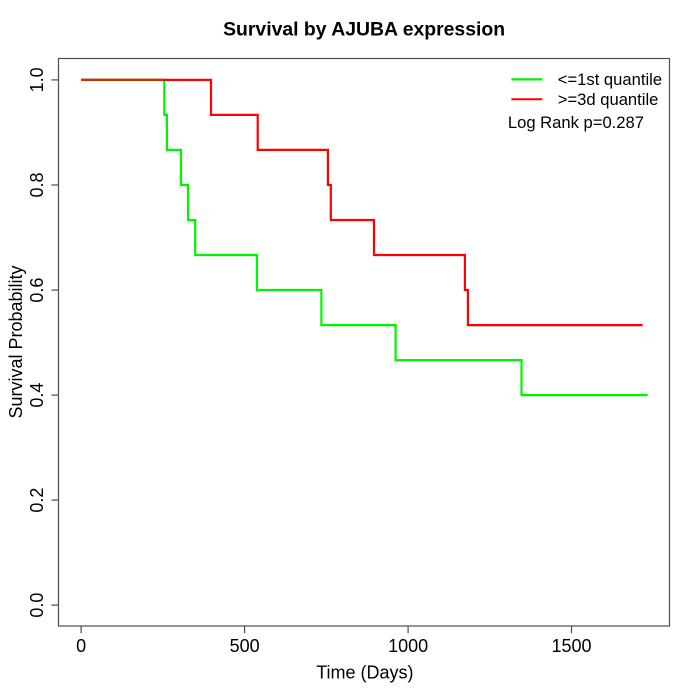 This screenshot has height=700, width=700. Describe the element at coordinates (37, 184) in the screenshot. I see `svg-text: 0.8` at that location.